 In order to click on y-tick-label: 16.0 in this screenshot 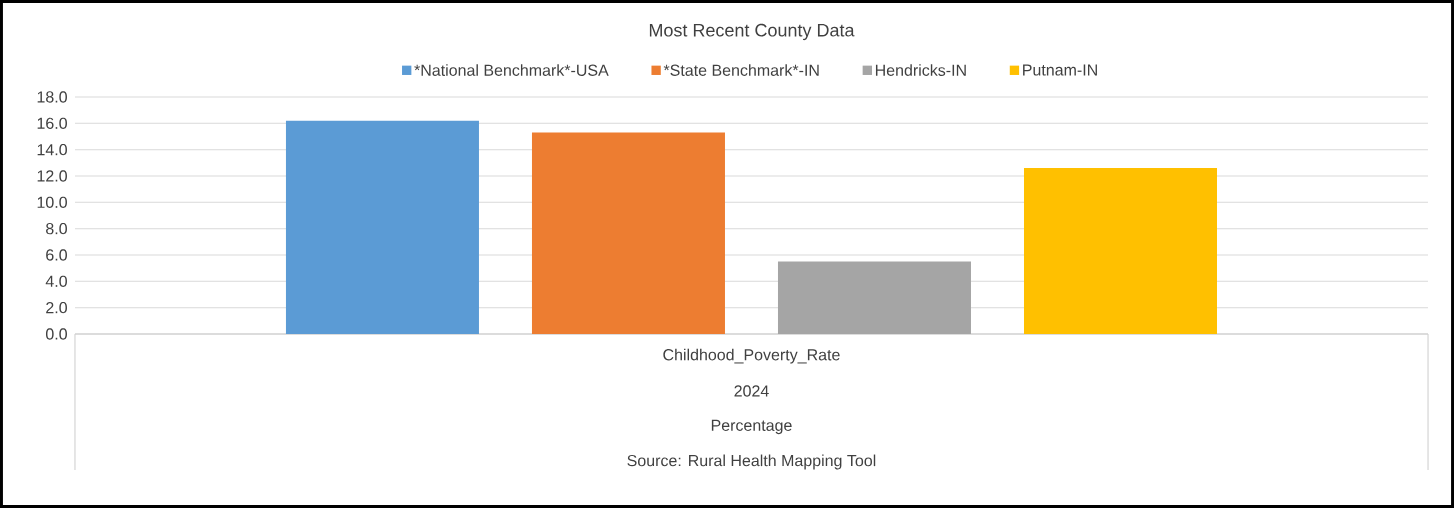, I will do `click(52, 123)`.